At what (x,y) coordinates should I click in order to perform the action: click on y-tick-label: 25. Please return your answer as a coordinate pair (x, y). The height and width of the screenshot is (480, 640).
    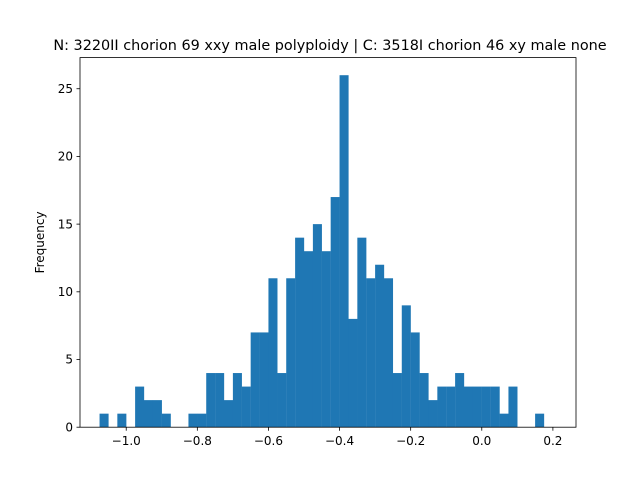
    Looking at the image, I should click on (65, 89).